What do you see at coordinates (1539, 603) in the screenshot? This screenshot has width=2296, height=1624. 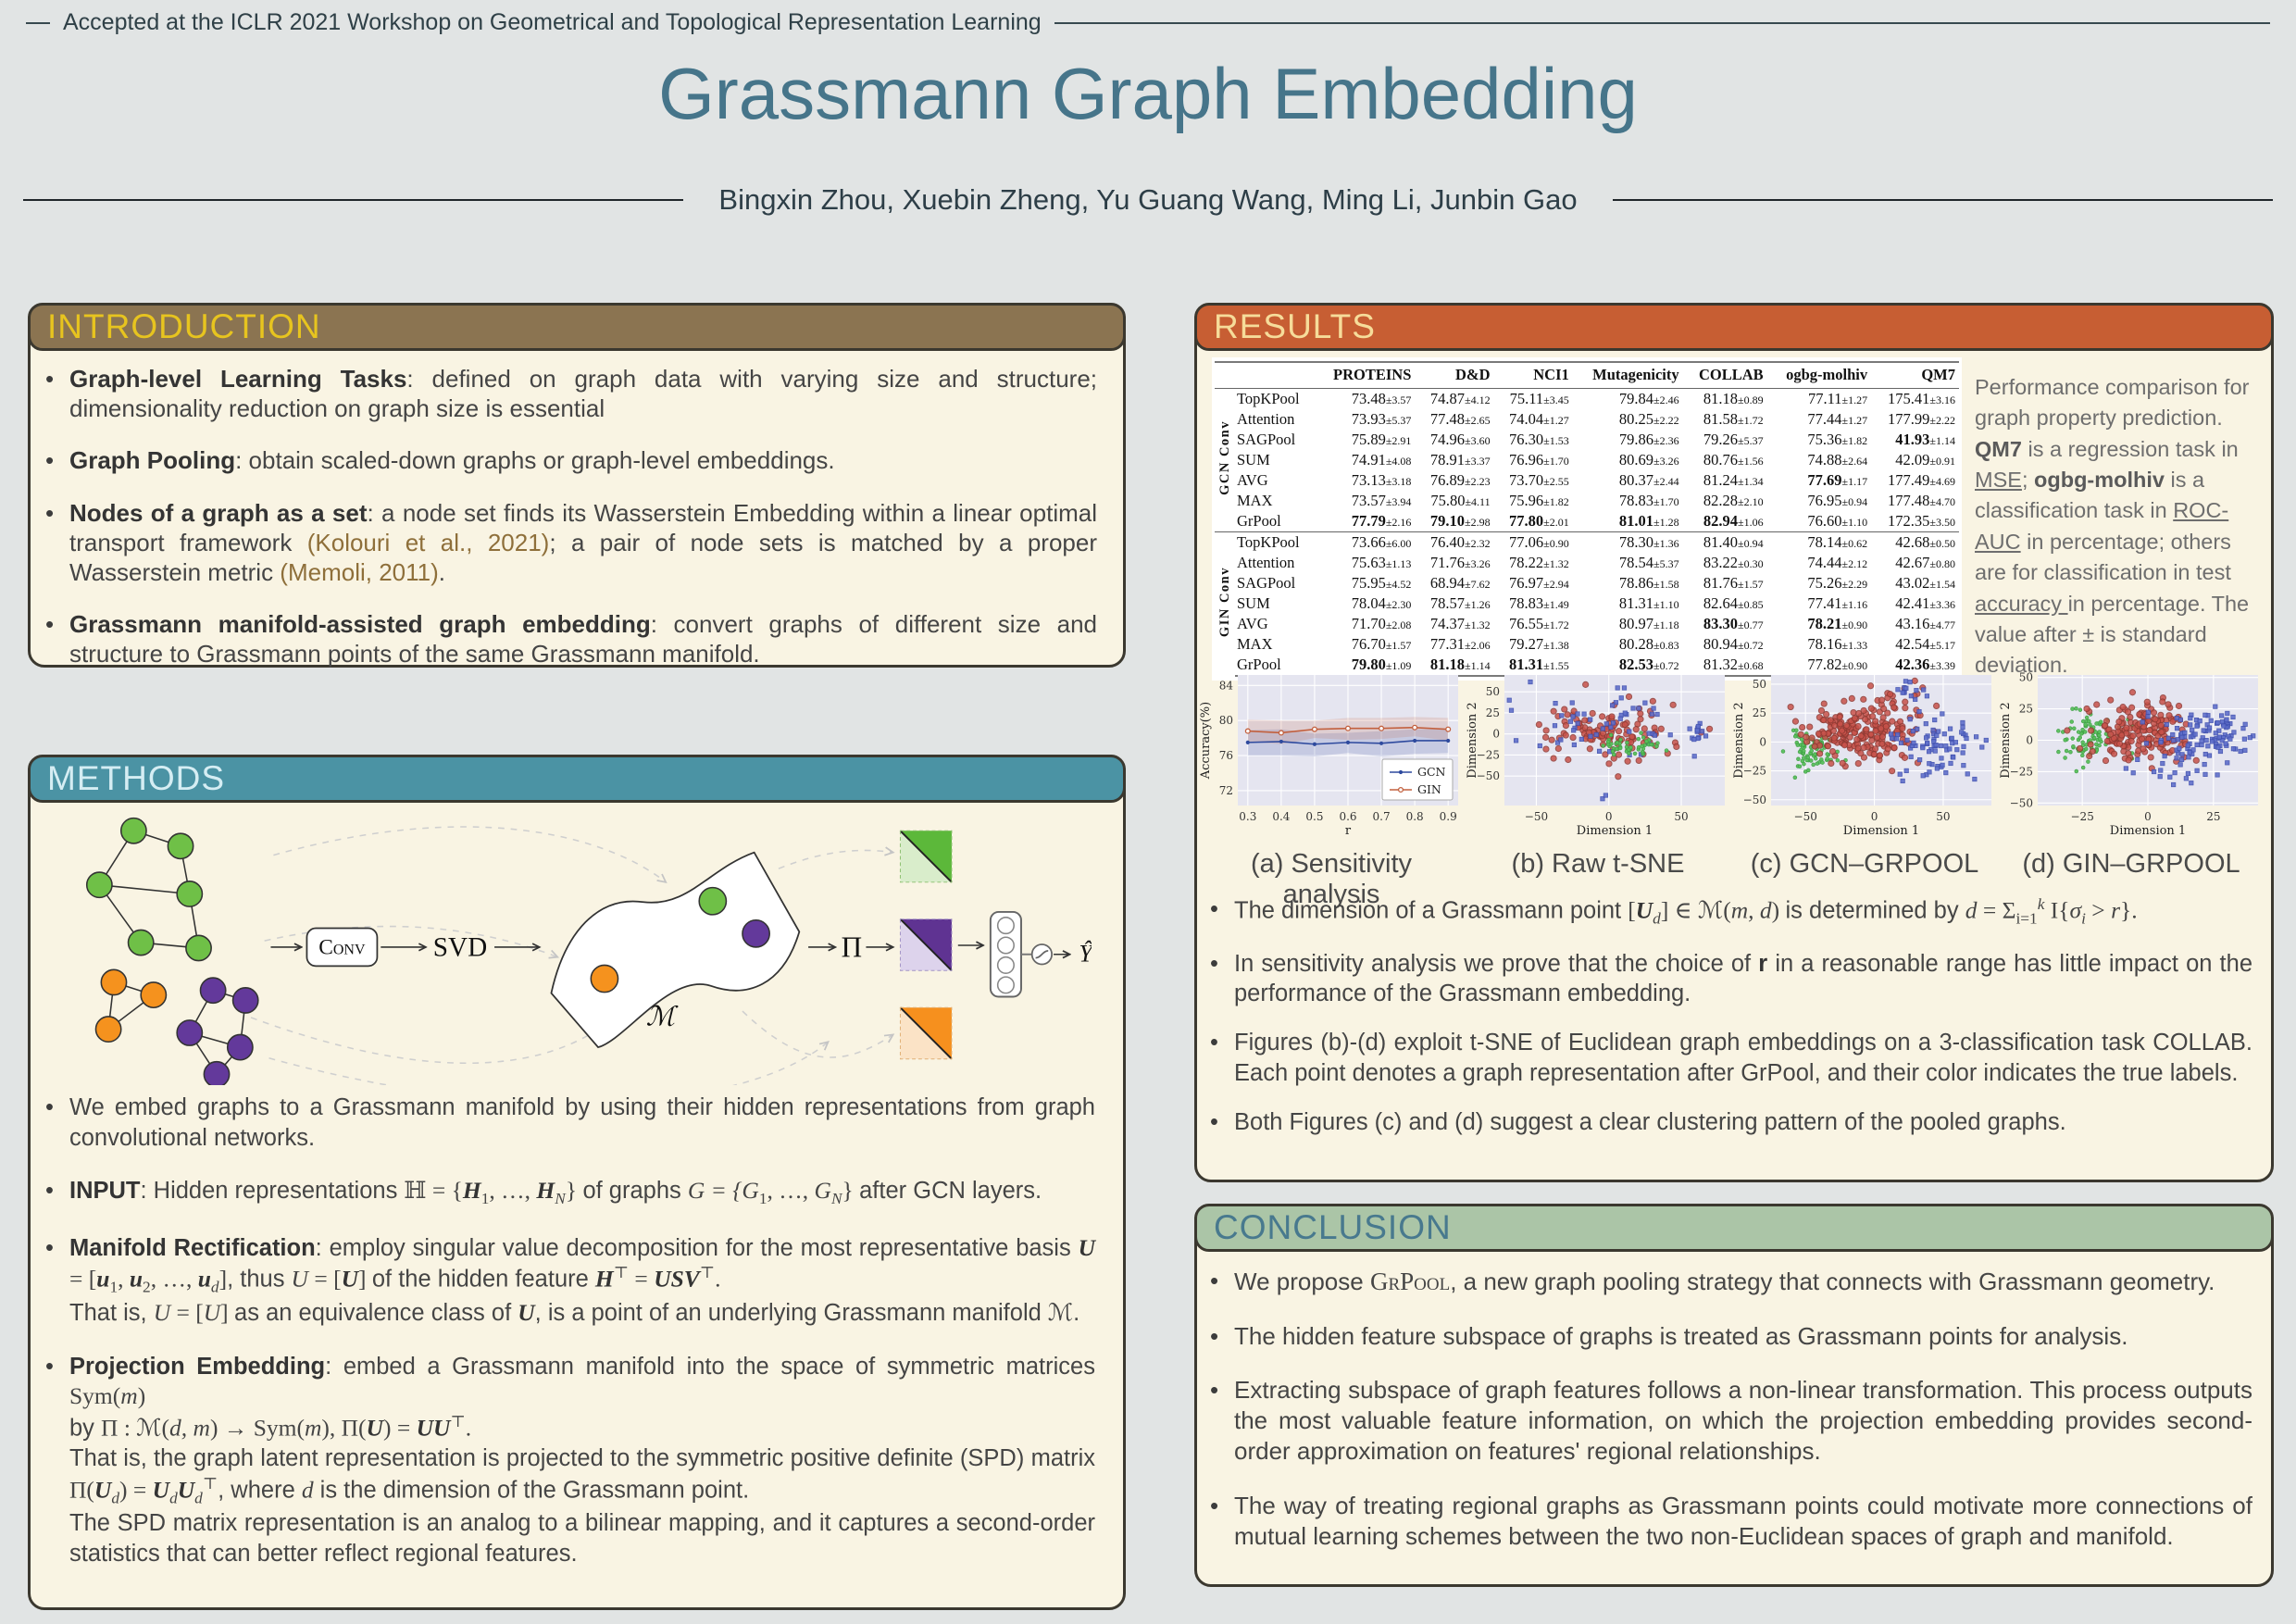 I see `metric-cell: 78.83±1.49` at bounding box center [1539, 603].